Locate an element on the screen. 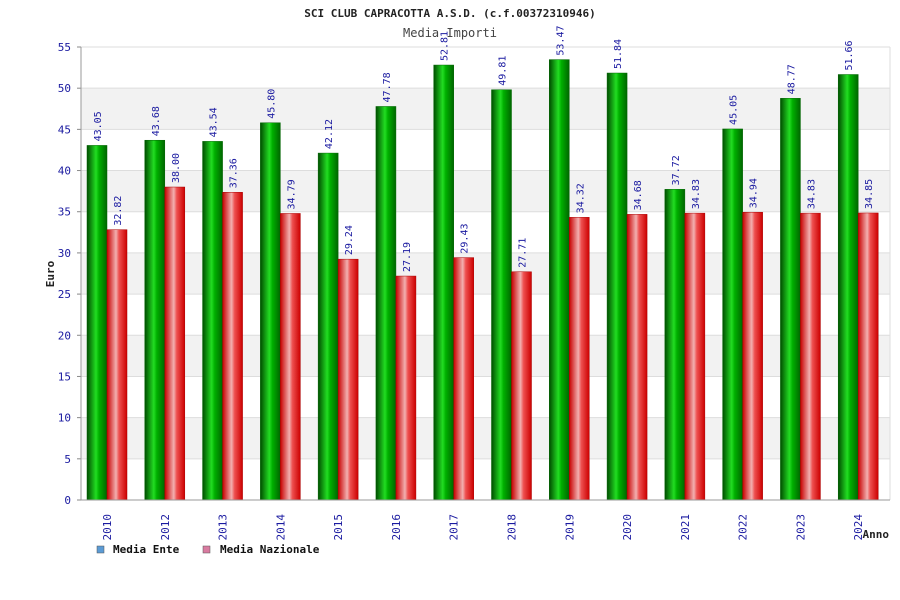  bar-media-ente-2010 is located at coordinates (97, 323).